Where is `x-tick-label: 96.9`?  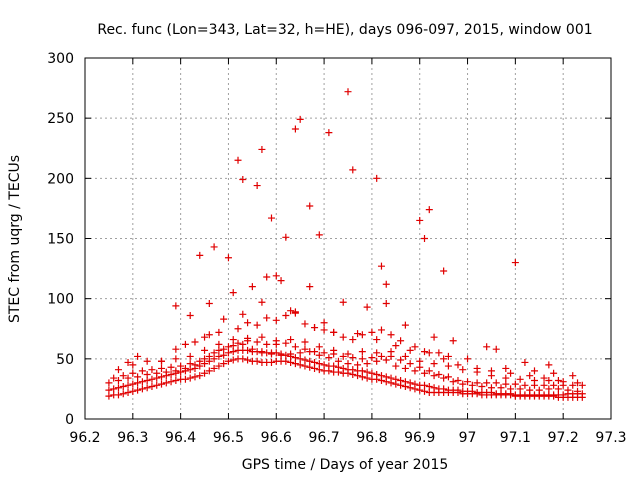 x-tick-label: 96.9 is located at coordinates (419, 438).